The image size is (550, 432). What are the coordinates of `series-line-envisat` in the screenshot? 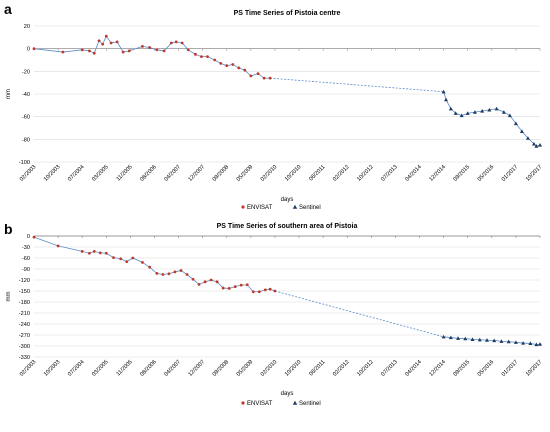 It's located at (152, 57).